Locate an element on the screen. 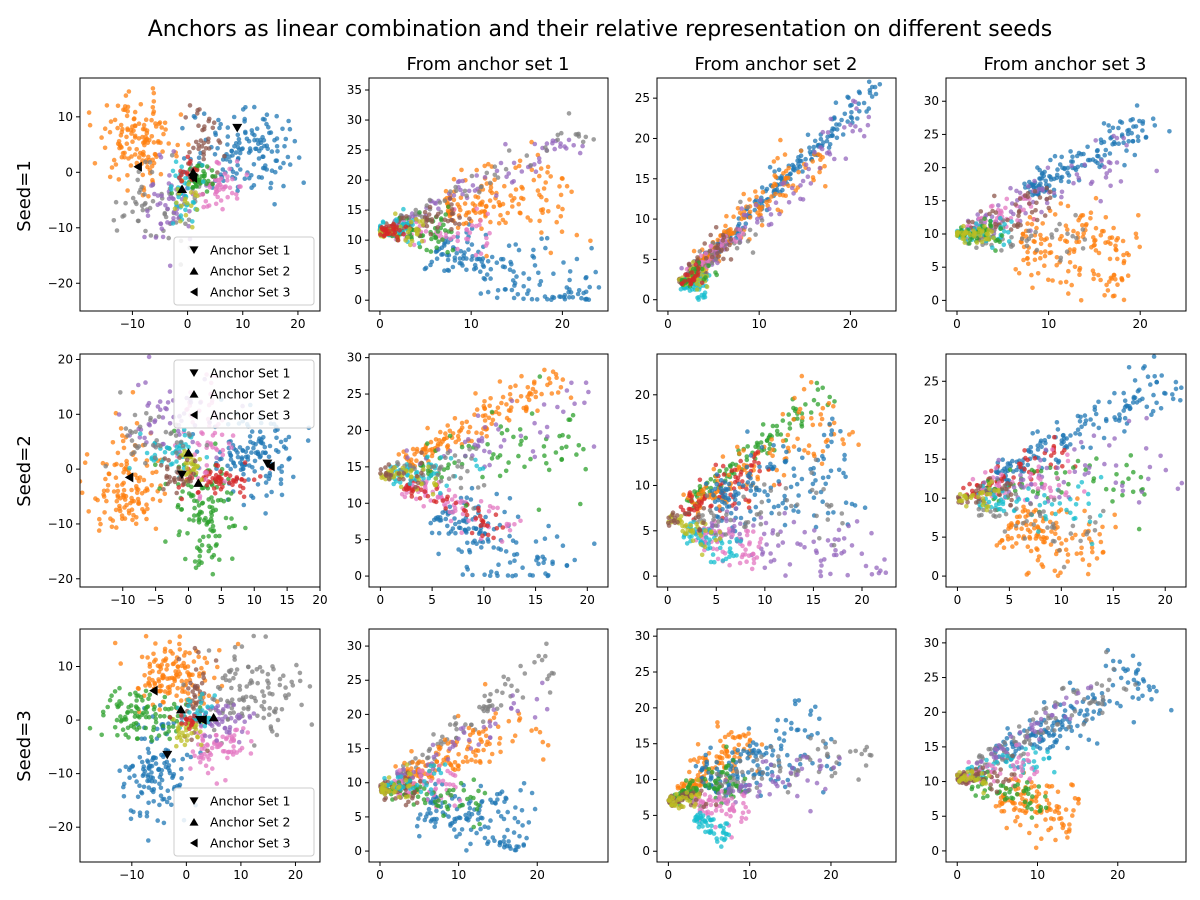 The width and height of the screenshot is (1200, 900). y-tick-label: 30 is located at coordinates (931, 101).